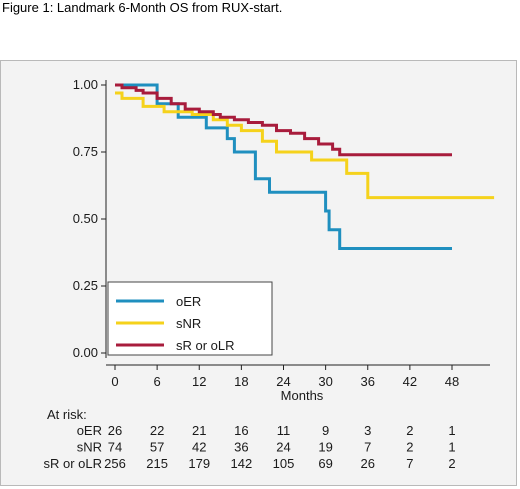 The image size is (520, 489). Describe the element at coordinates (283, 447) in the screenshot. I see `at-risk-count: 24` at that location.